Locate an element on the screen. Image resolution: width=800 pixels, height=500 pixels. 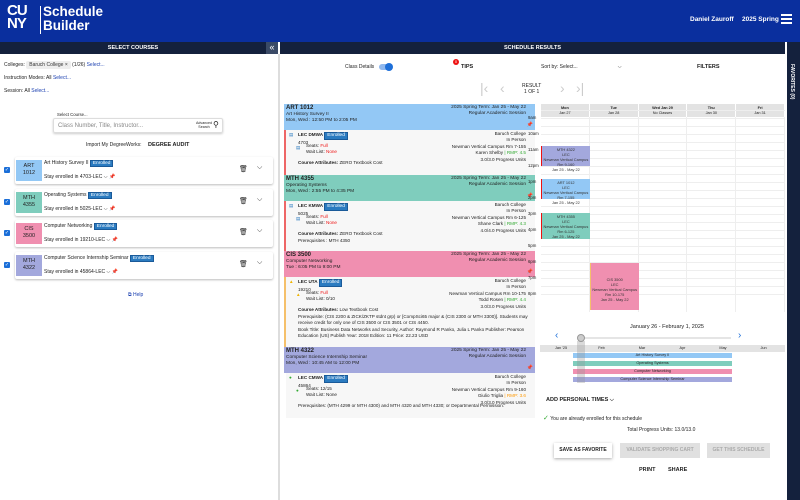
degree-audit-button: DEGREE AUDIT is located at coordinates (169, 145).